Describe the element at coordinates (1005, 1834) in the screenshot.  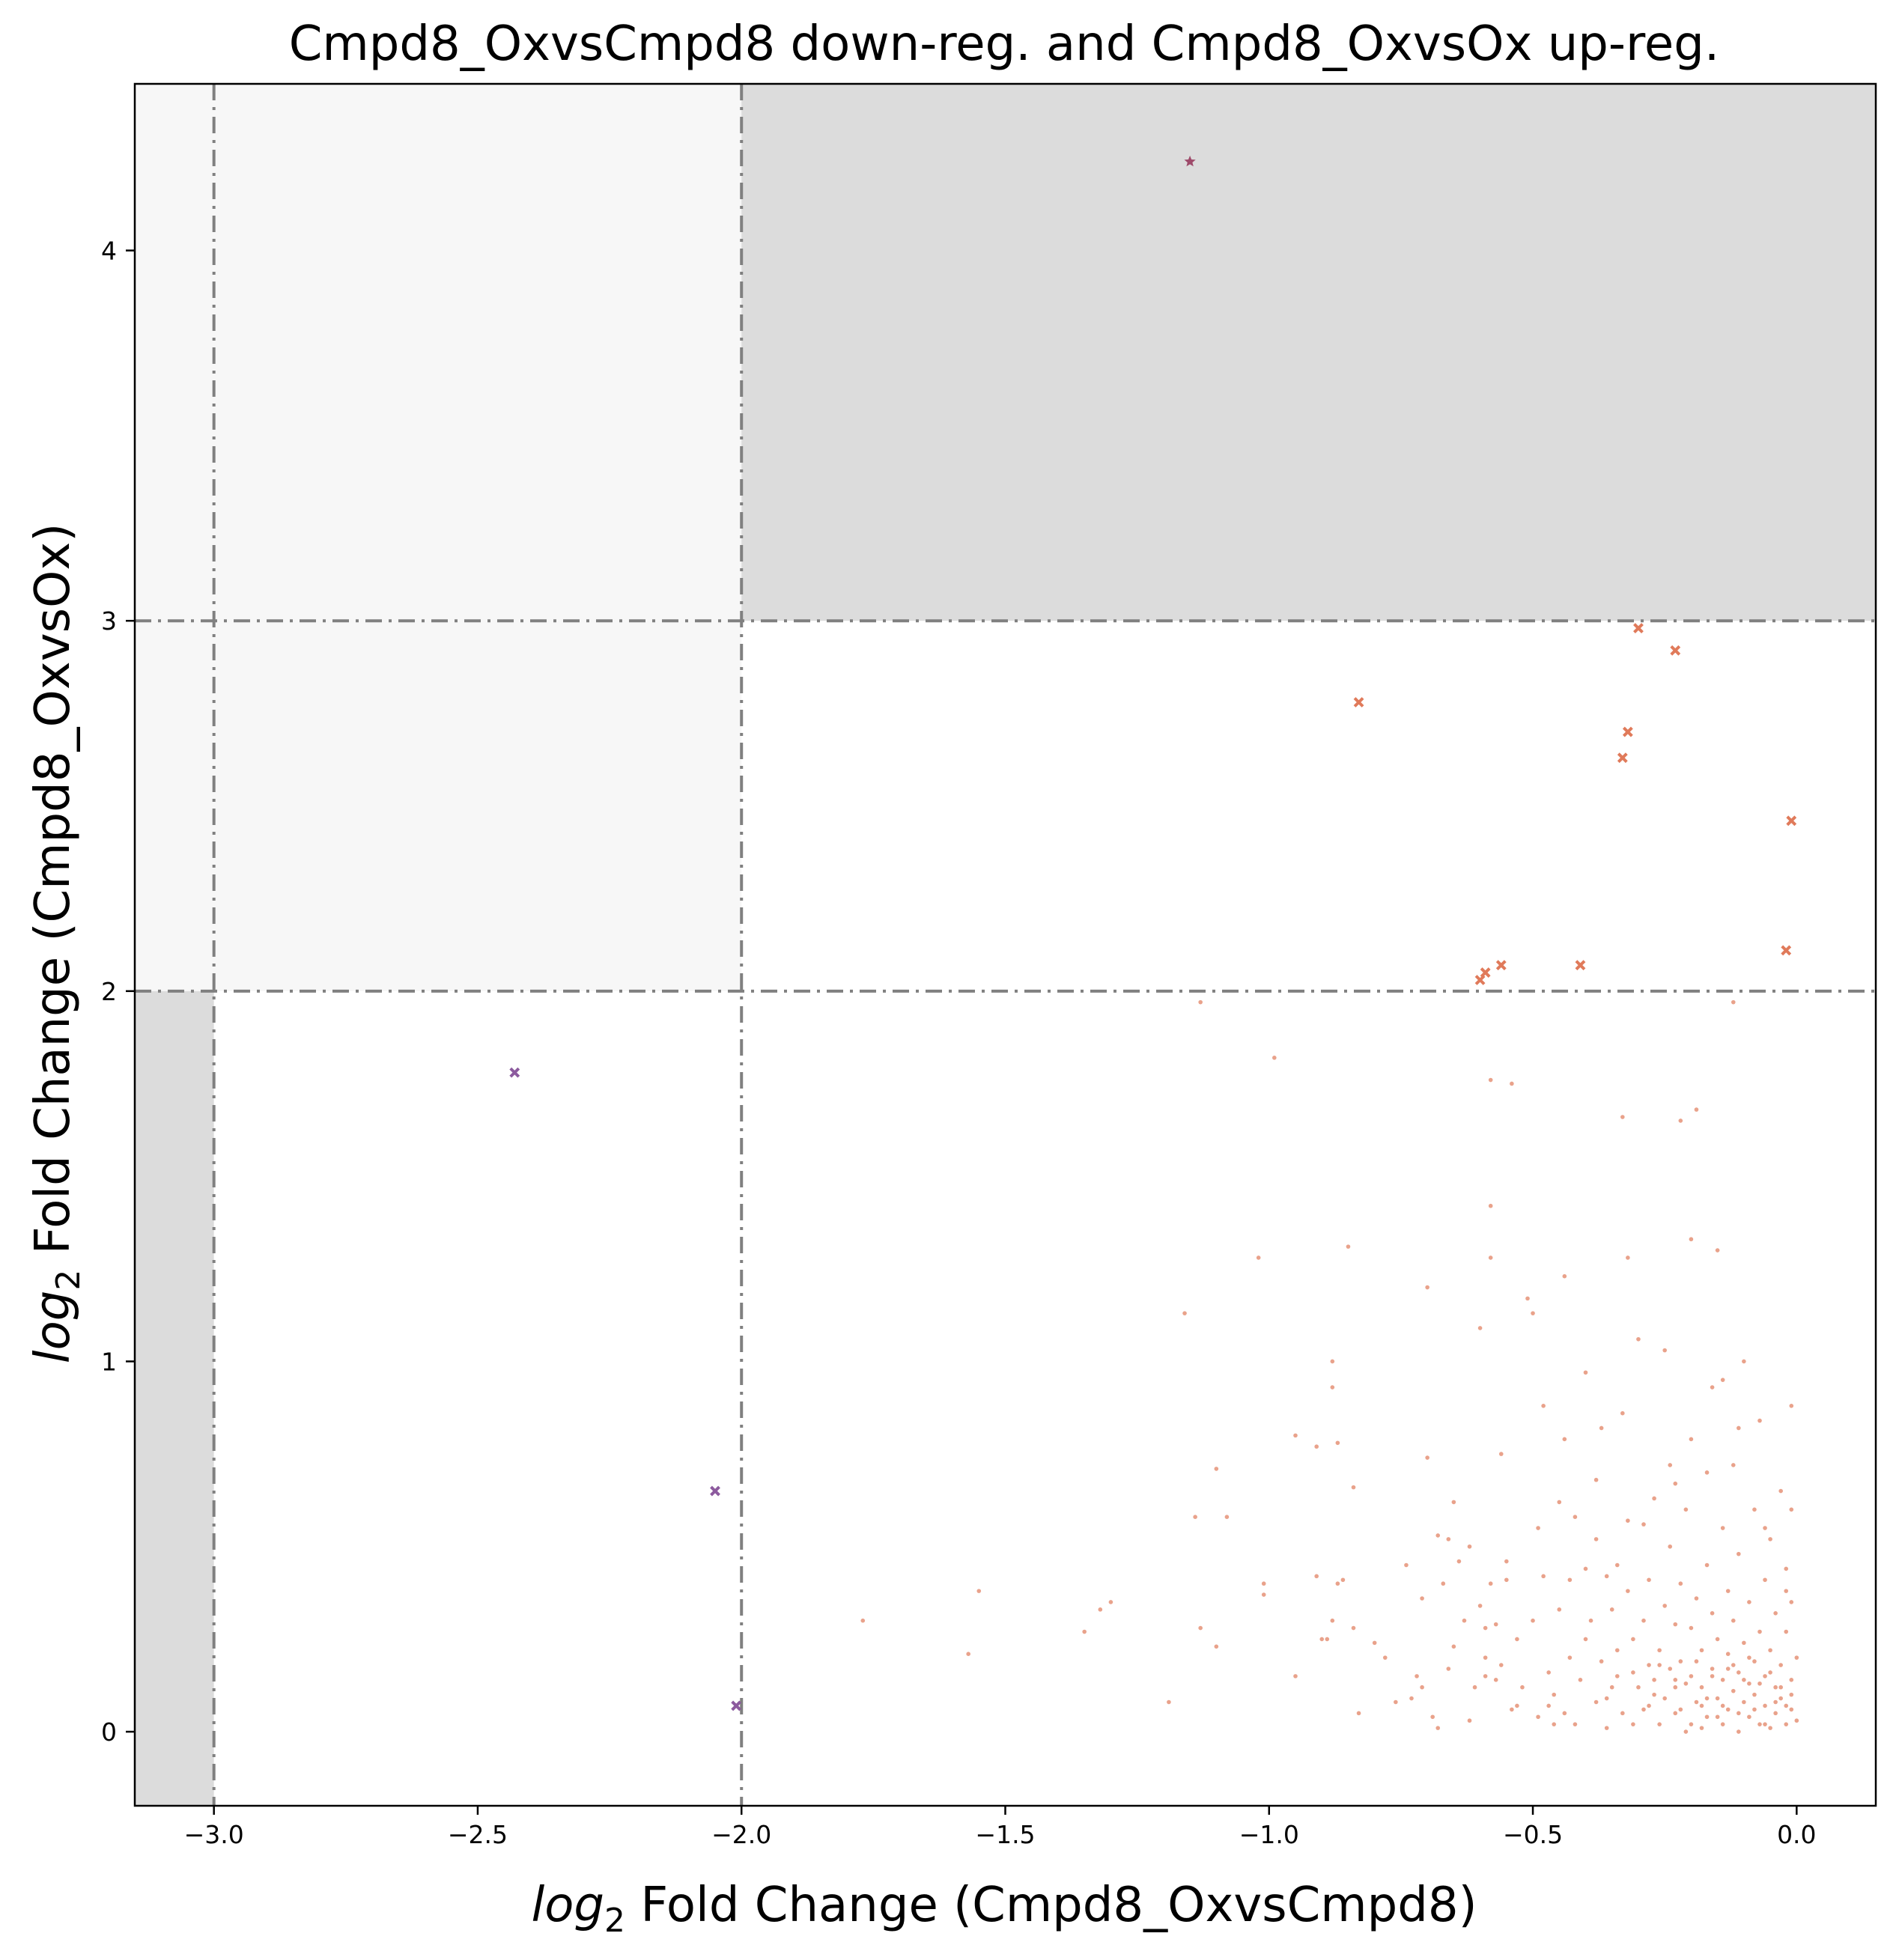
I see `x-tick-label: −1.5` at that location.